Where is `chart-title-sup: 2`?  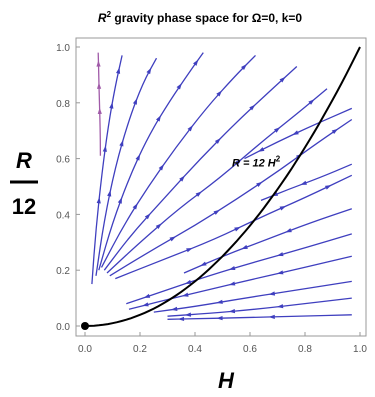
chart-title-sup: 2 is located at coordinates (109, 14).